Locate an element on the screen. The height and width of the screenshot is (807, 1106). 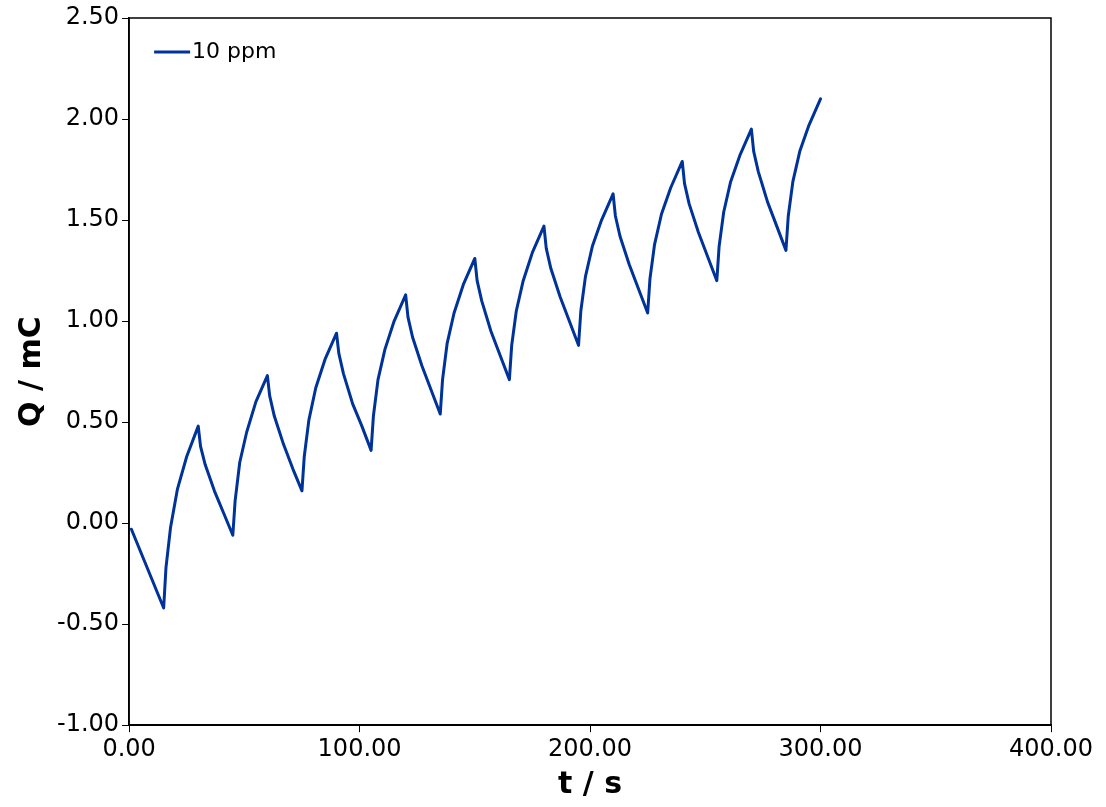
y-tick-label: 2.00 is located at coordinates (92, 117).